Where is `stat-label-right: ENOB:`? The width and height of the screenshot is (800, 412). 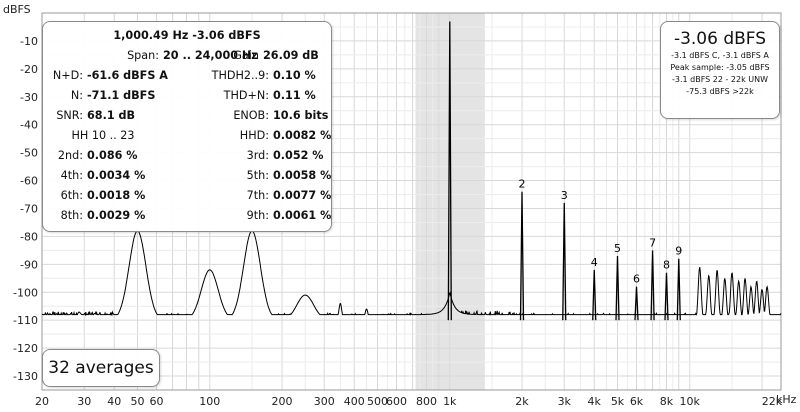
stat-label-right: ENOB: is located at coordinates (251, 115).